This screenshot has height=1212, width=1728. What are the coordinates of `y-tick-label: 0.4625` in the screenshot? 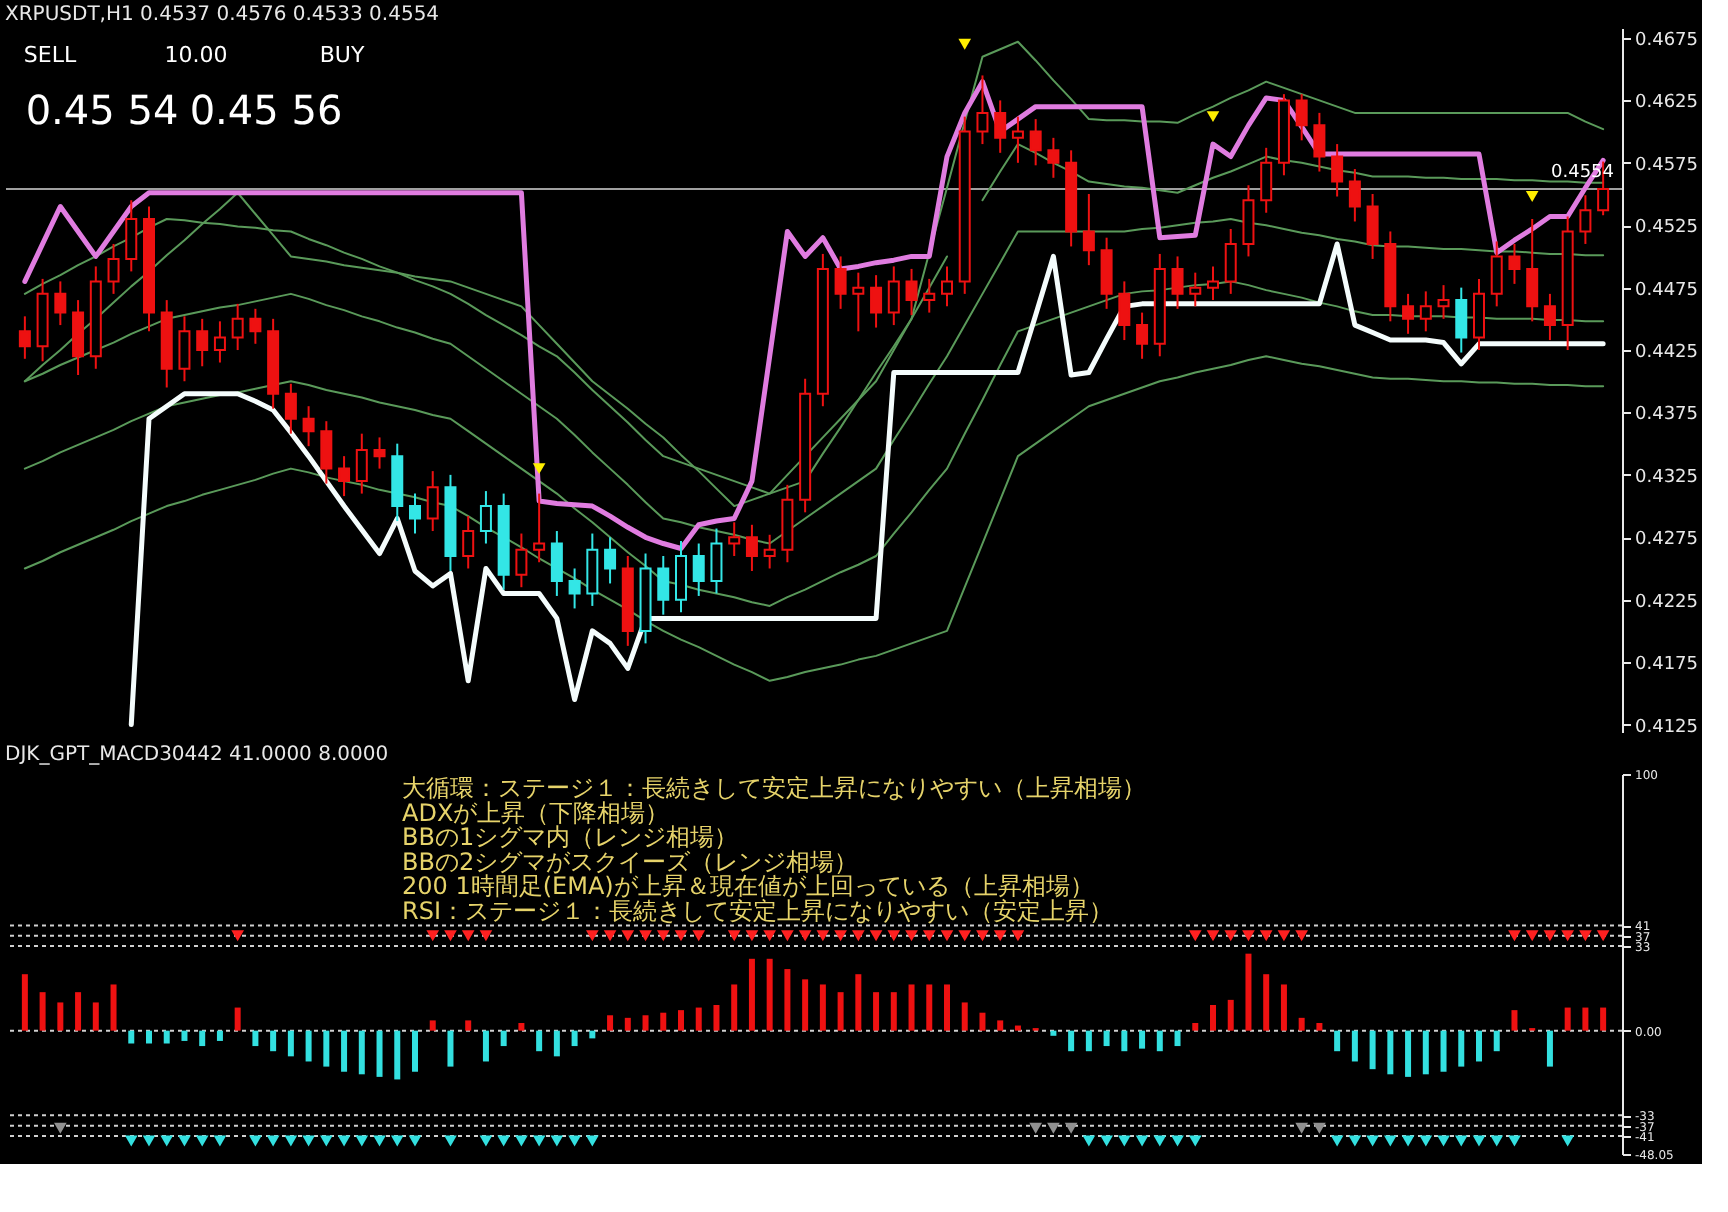 It's located at (1666, 103).